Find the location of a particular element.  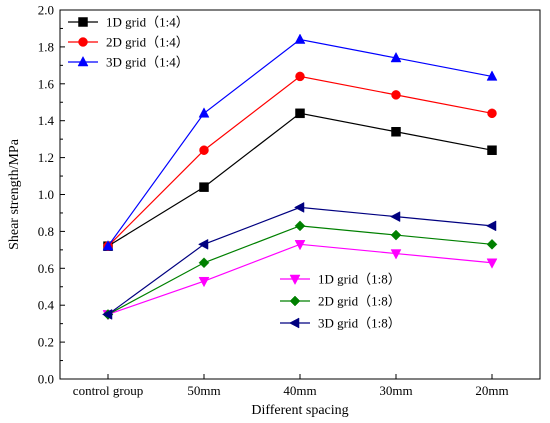

legend-item: 2D grid（1:8） is located at coordinates (340, 301).